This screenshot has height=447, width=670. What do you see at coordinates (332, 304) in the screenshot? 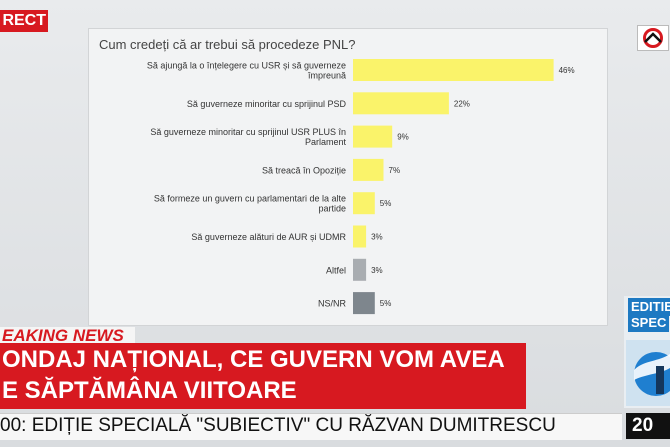
I see `category-label-8: NS/NR` at bounding box center [332, 304].